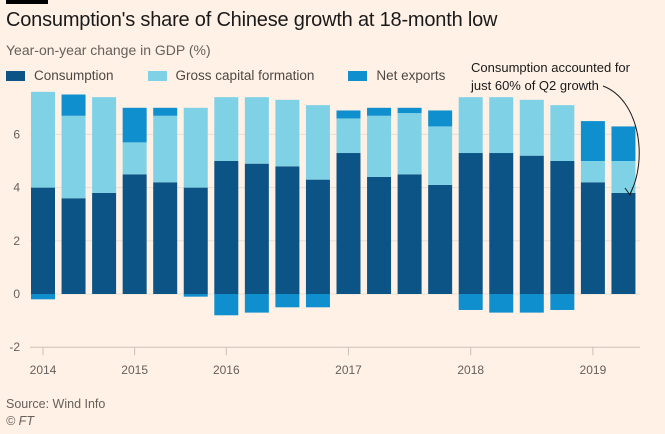  What do you see at coordinates (56, 404) in the screenshot?
I see `source-text: Source: Wind Info` at bounding box center [56, 404].